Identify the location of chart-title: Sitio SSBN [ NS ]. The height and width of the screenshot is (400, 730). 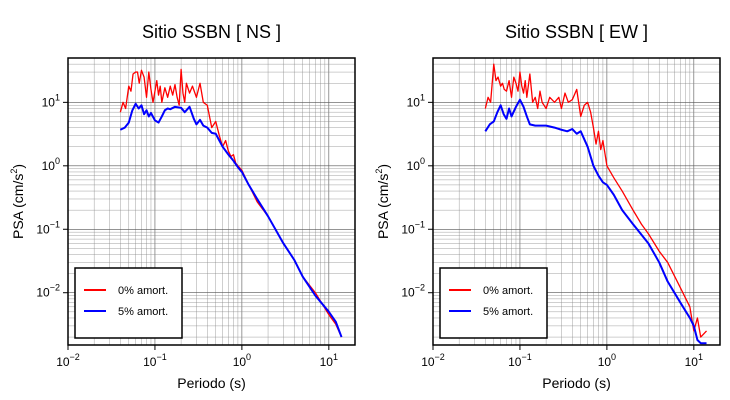
(211, 32).